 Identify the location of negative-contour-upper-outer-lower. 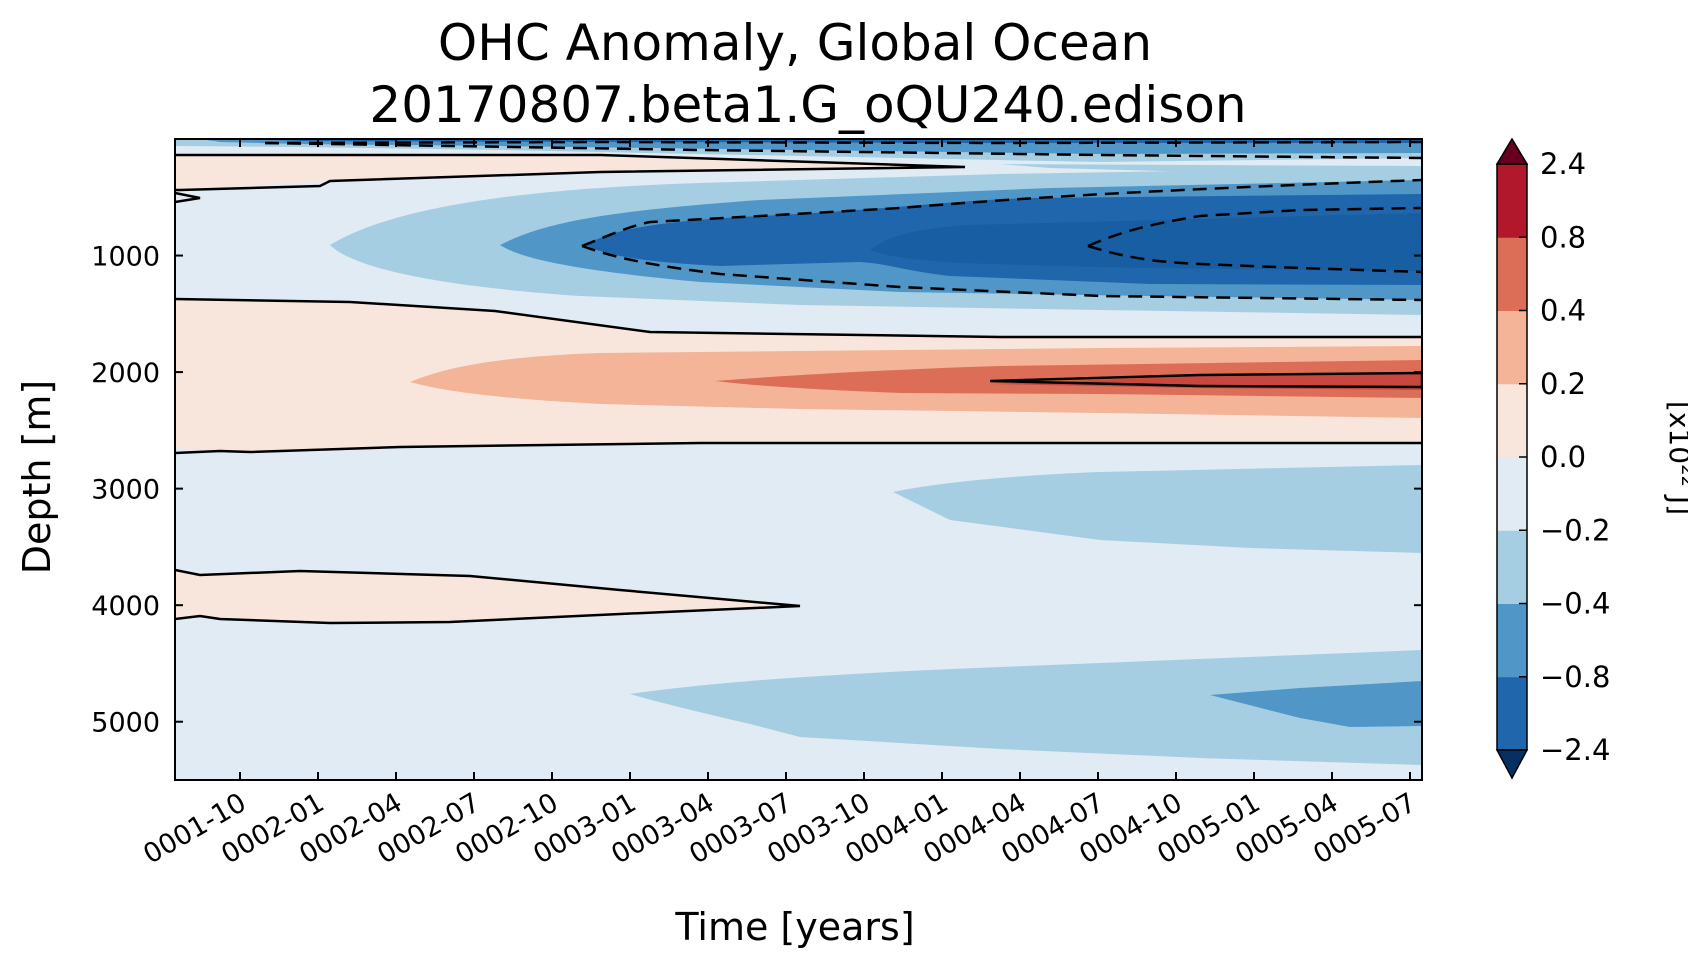
(1001, 273).